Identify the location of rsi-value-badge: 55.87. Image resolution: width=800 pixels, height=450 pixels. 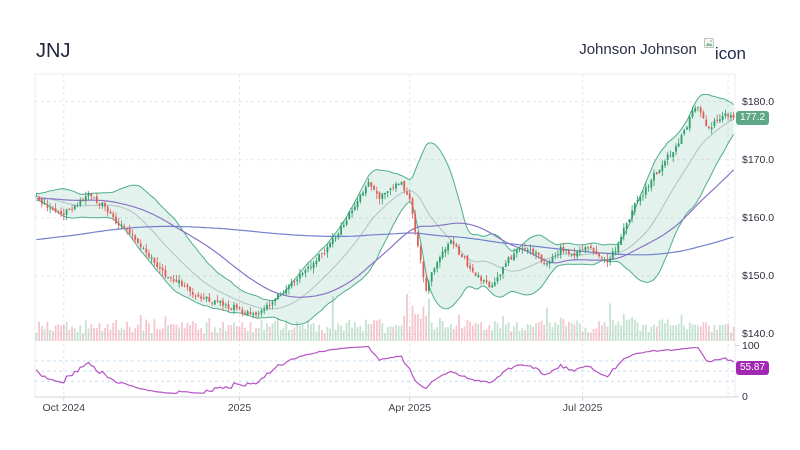
(753, 368).